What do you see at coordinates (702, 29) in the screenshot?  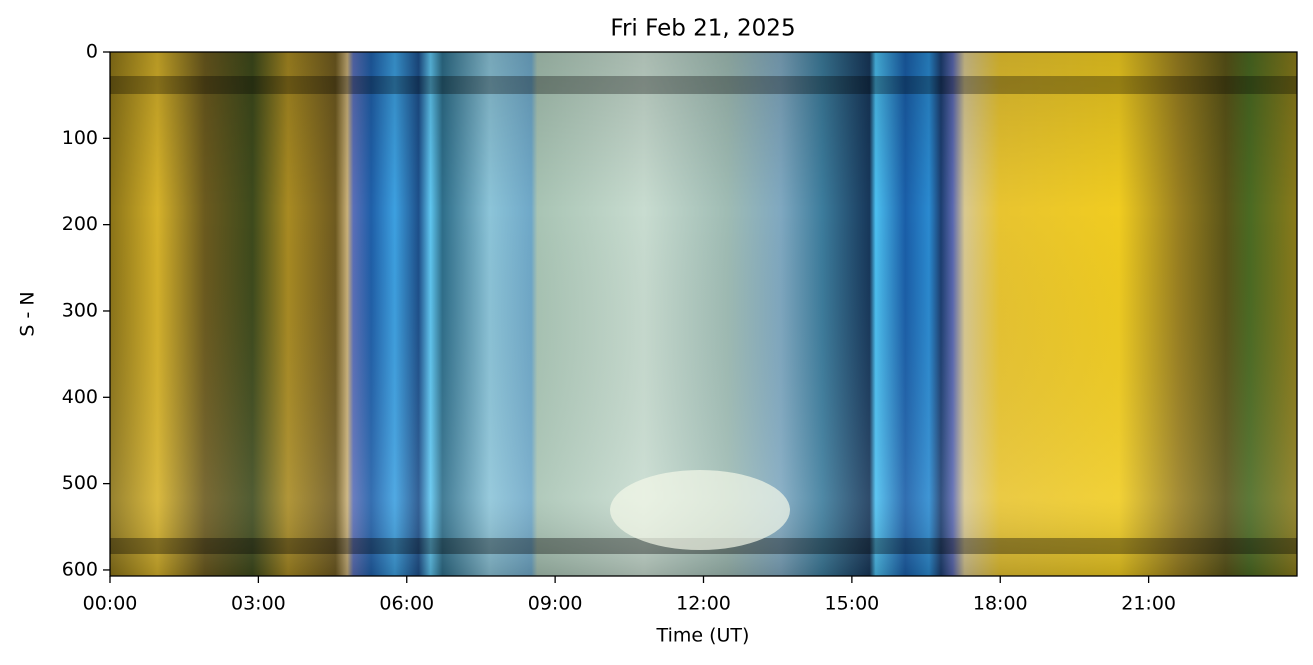 I see `chart-title: Fri Feb 21, 2025` at bounding box center [702, 29].